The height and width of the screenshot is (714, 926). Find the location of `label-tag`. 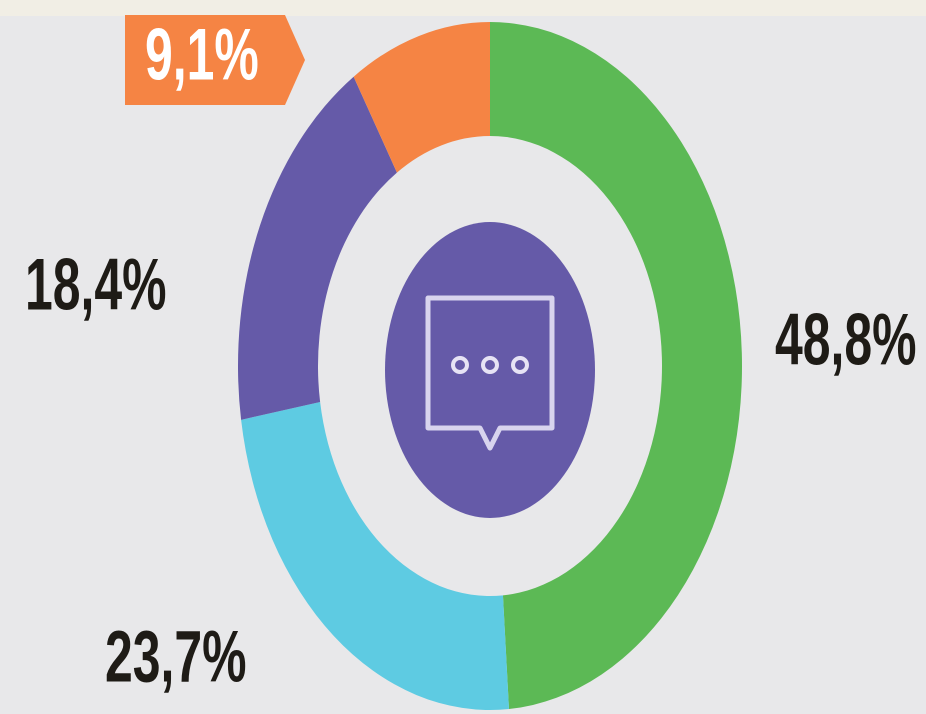

label-tag is located at coordinates (215, 60).